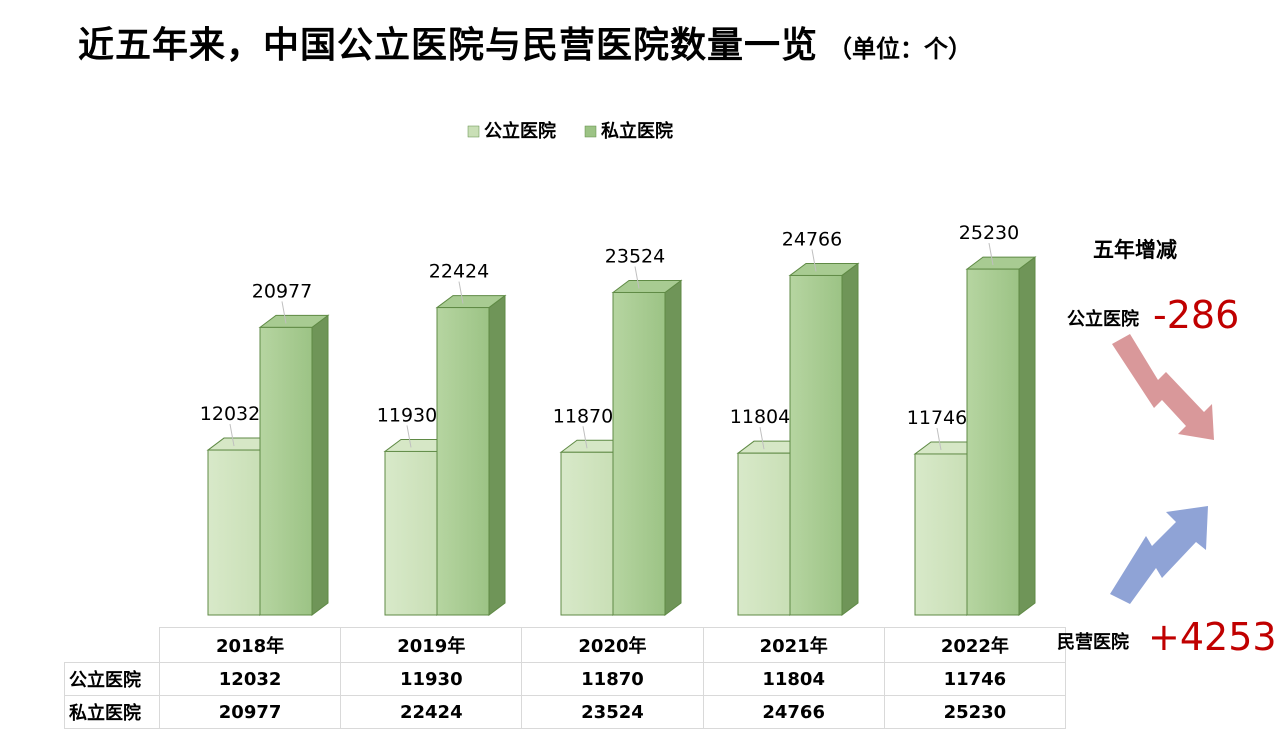  I want to click on table-row: 私立医院 20977 22424 23524 24766 25230, so click(565, 712).